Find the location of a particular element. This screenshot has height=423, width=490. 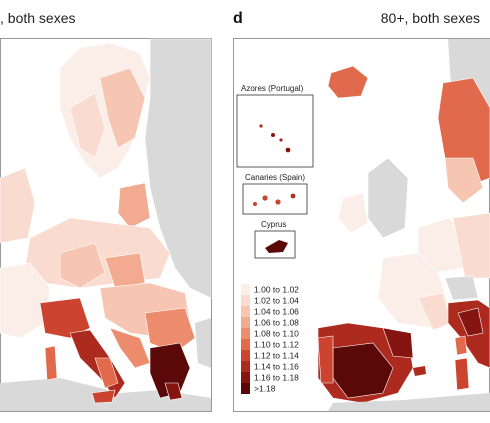

canaries-inset is located at coordinates (275, 199).